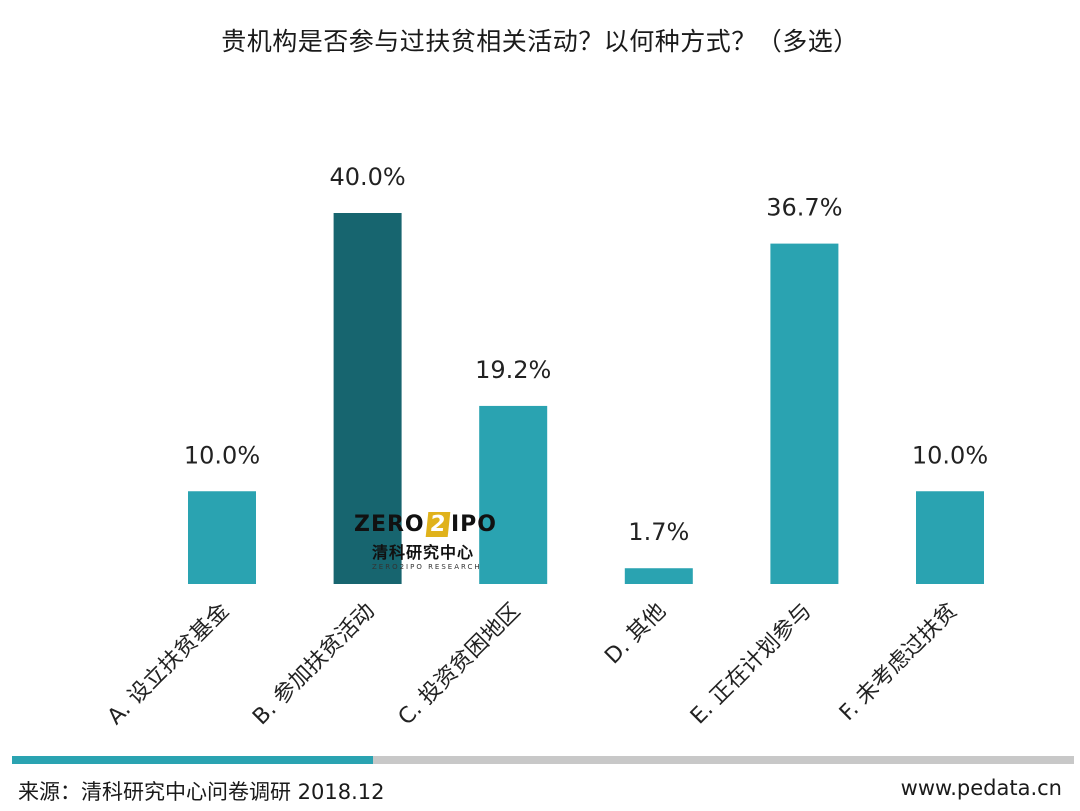 The width and height of the screenshot is (1080, 811). Describe the element at coordinates (193, 760) in the screenshot. I see `bottom-progress-fill` at that location.